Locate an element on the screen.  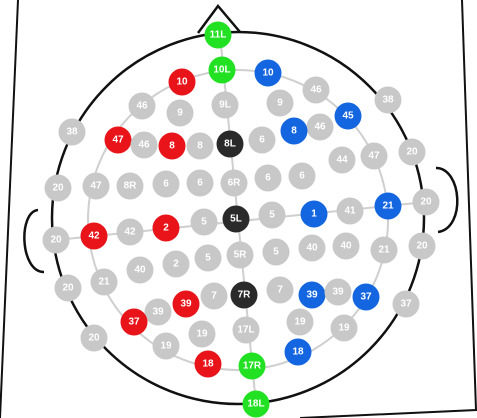
electrode-label: 44 is located at coordinates (342, 160).